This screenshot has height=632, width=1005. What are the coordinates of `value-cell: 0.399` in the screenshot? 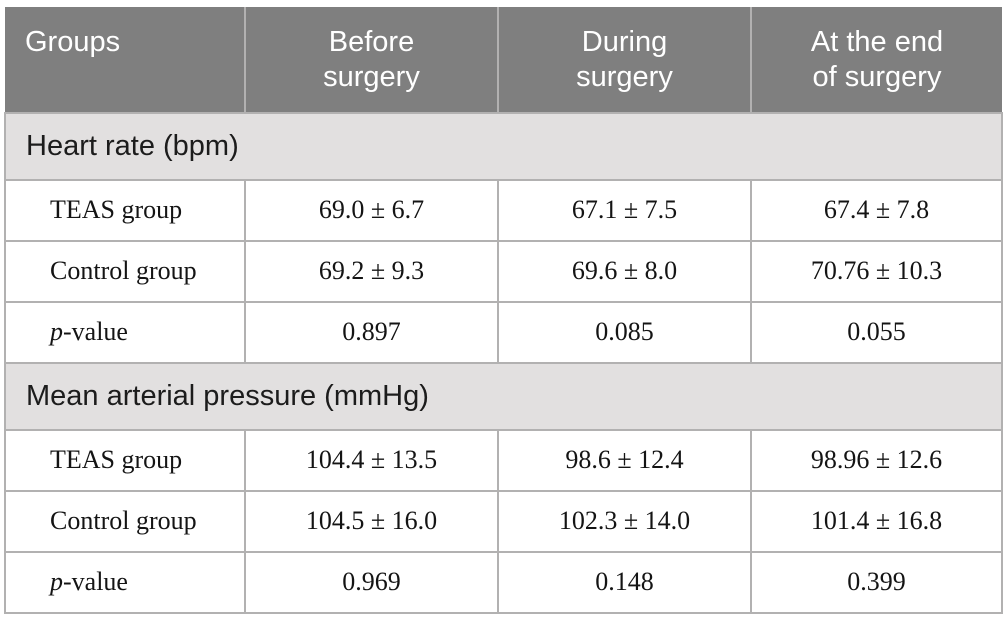 It's located at (876, 582).